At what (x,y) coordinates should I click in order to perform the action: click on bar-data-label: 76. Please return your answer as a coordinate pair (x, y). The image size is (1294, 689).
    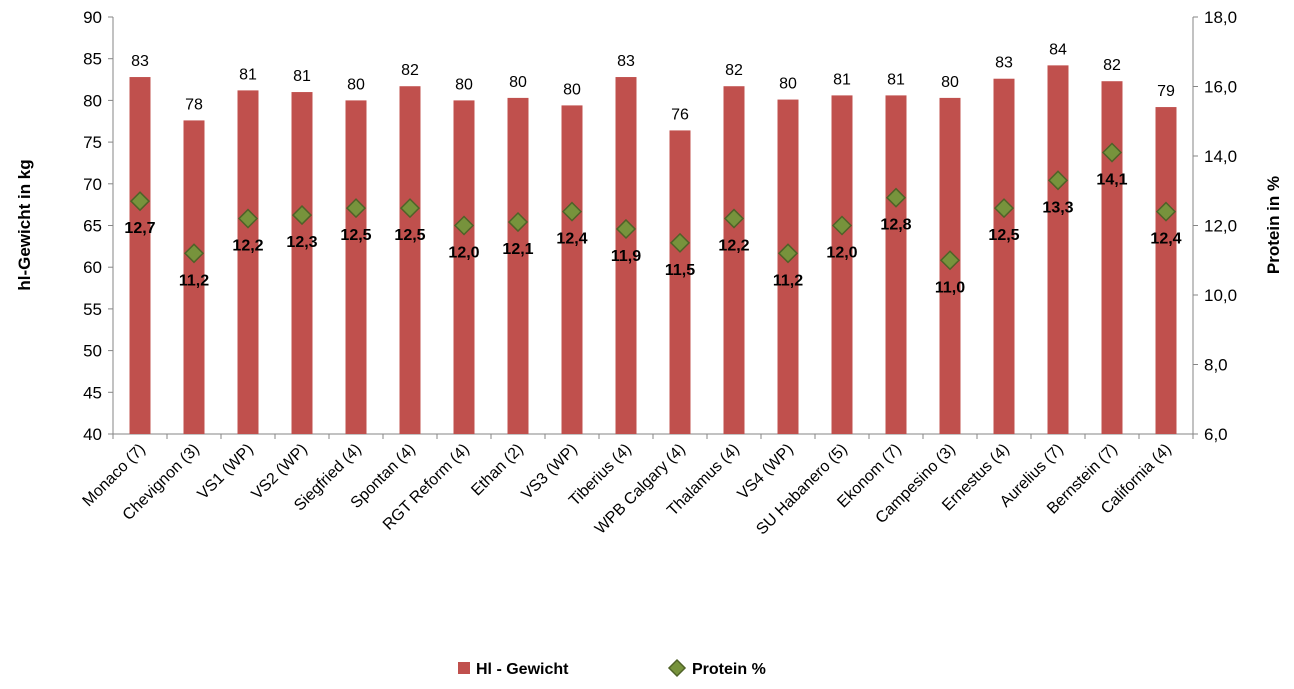
    Looking at the image, I should click on (680, 114).